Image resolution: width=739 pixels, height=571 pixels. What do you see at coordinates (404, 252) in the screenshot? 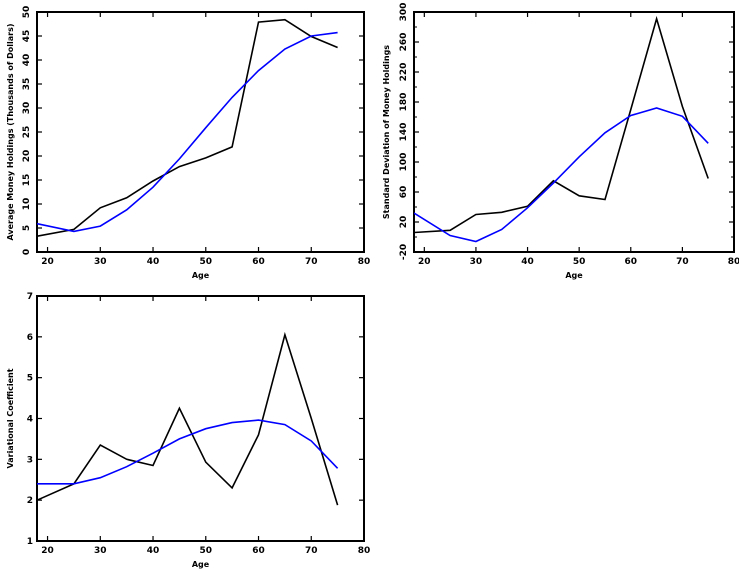
I see `chart-1-y-tick-label: -20` at bounding box center [404, 252].